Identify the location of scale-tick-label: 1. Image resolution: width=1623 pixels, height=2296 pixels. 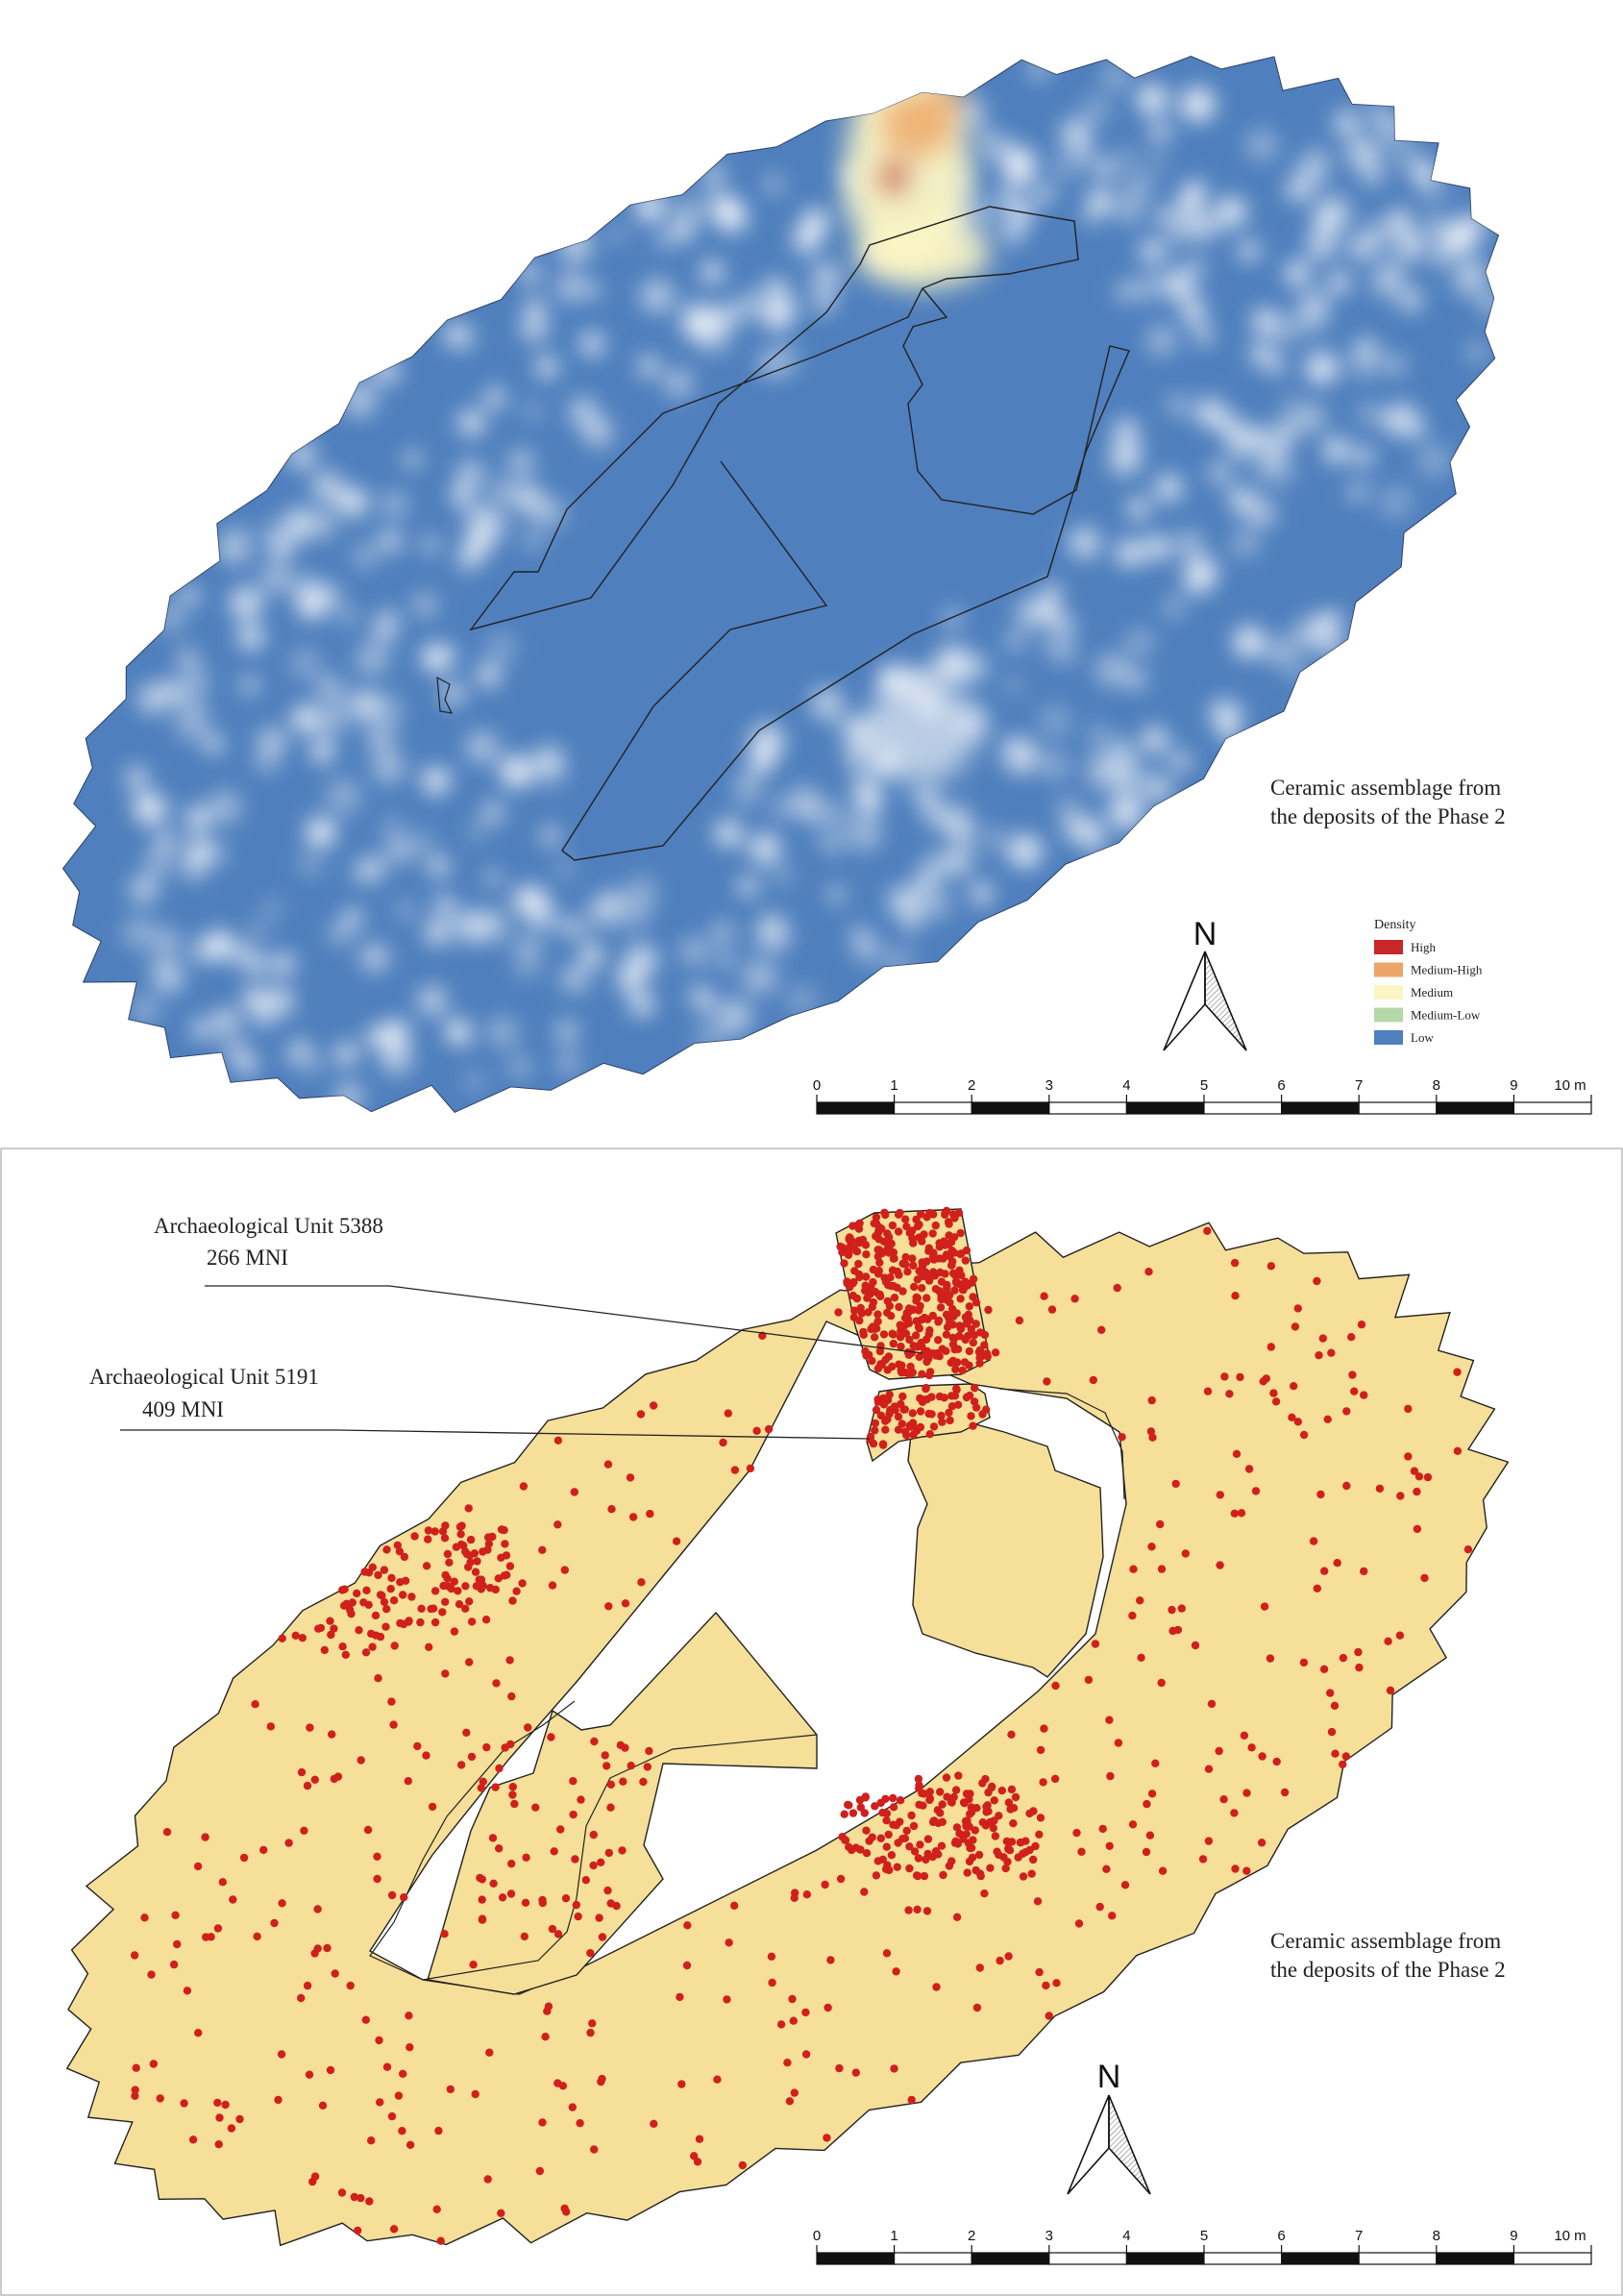
(894, 2236).